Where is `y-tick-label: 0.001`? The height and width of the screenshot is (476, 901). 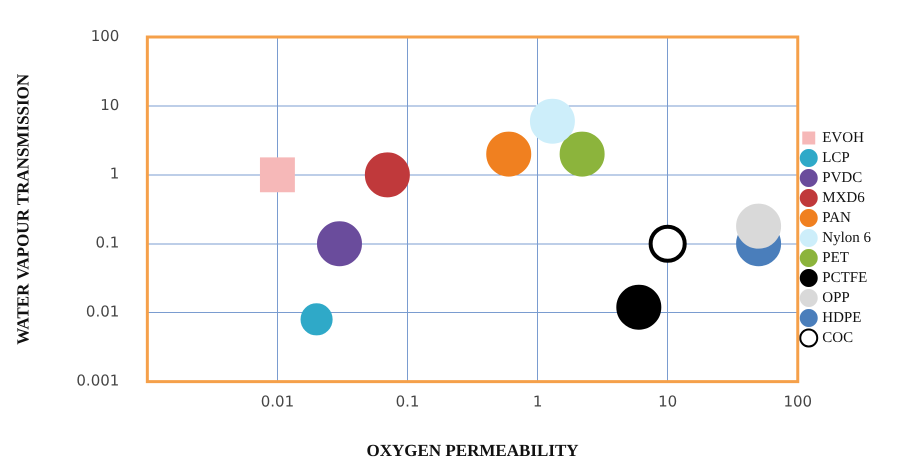
y-tick-label: 0.001 is located at coordinates (98, 380).